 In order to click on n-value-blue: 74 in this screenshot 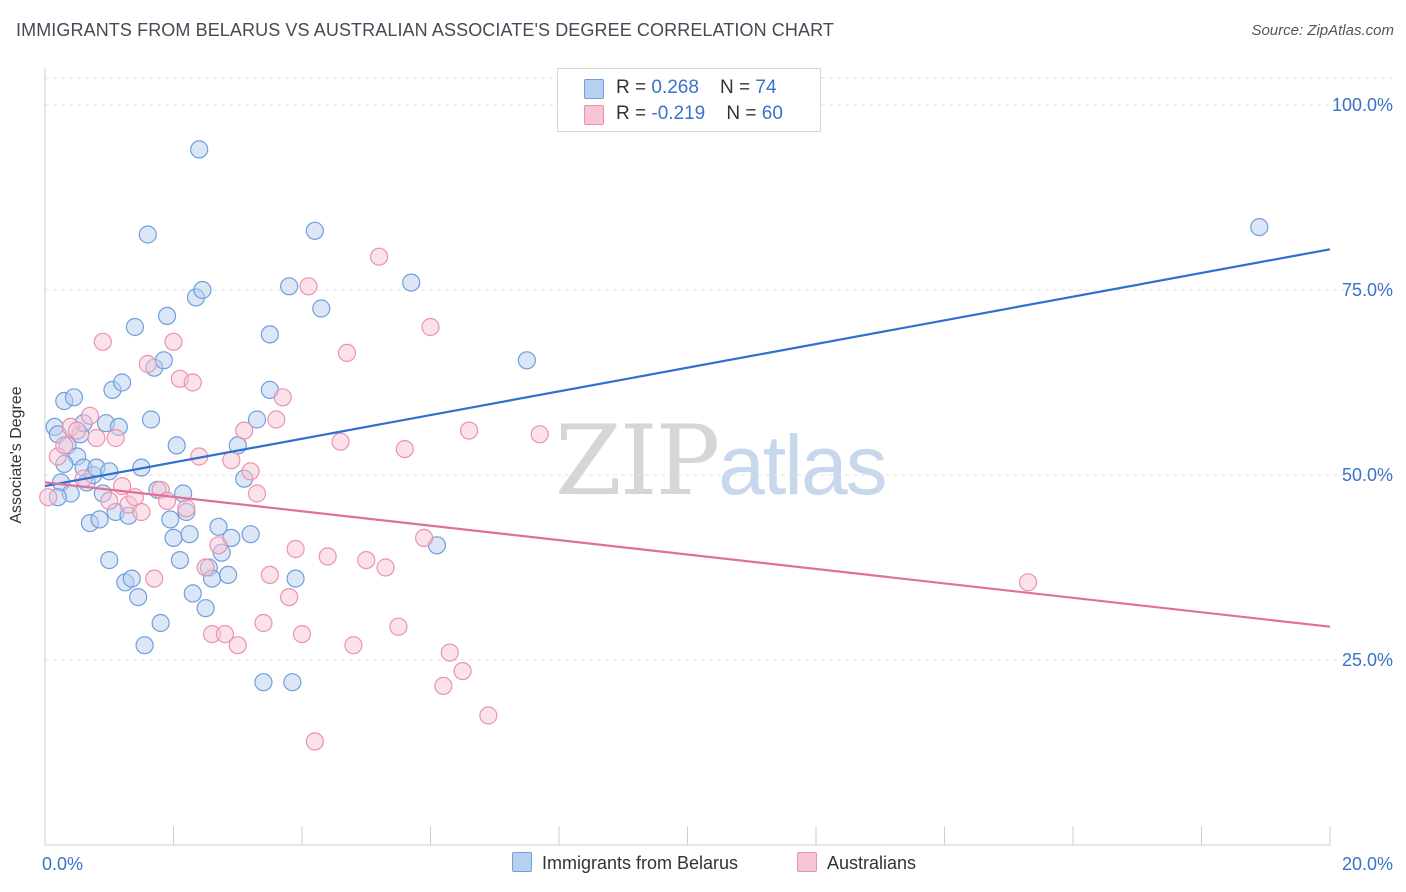, I will do `click(766, 87)`.